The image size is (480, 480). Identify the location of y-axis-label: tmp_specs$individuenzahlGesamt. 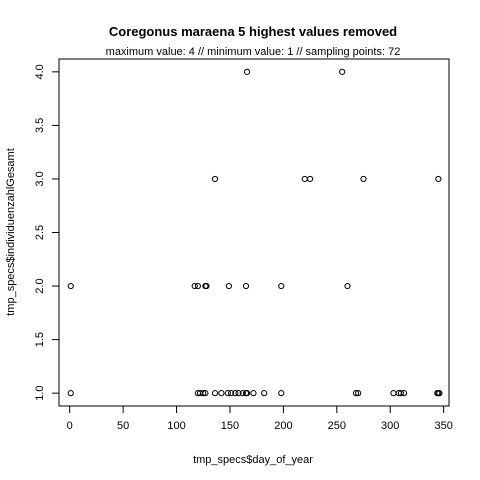
(11, 232).